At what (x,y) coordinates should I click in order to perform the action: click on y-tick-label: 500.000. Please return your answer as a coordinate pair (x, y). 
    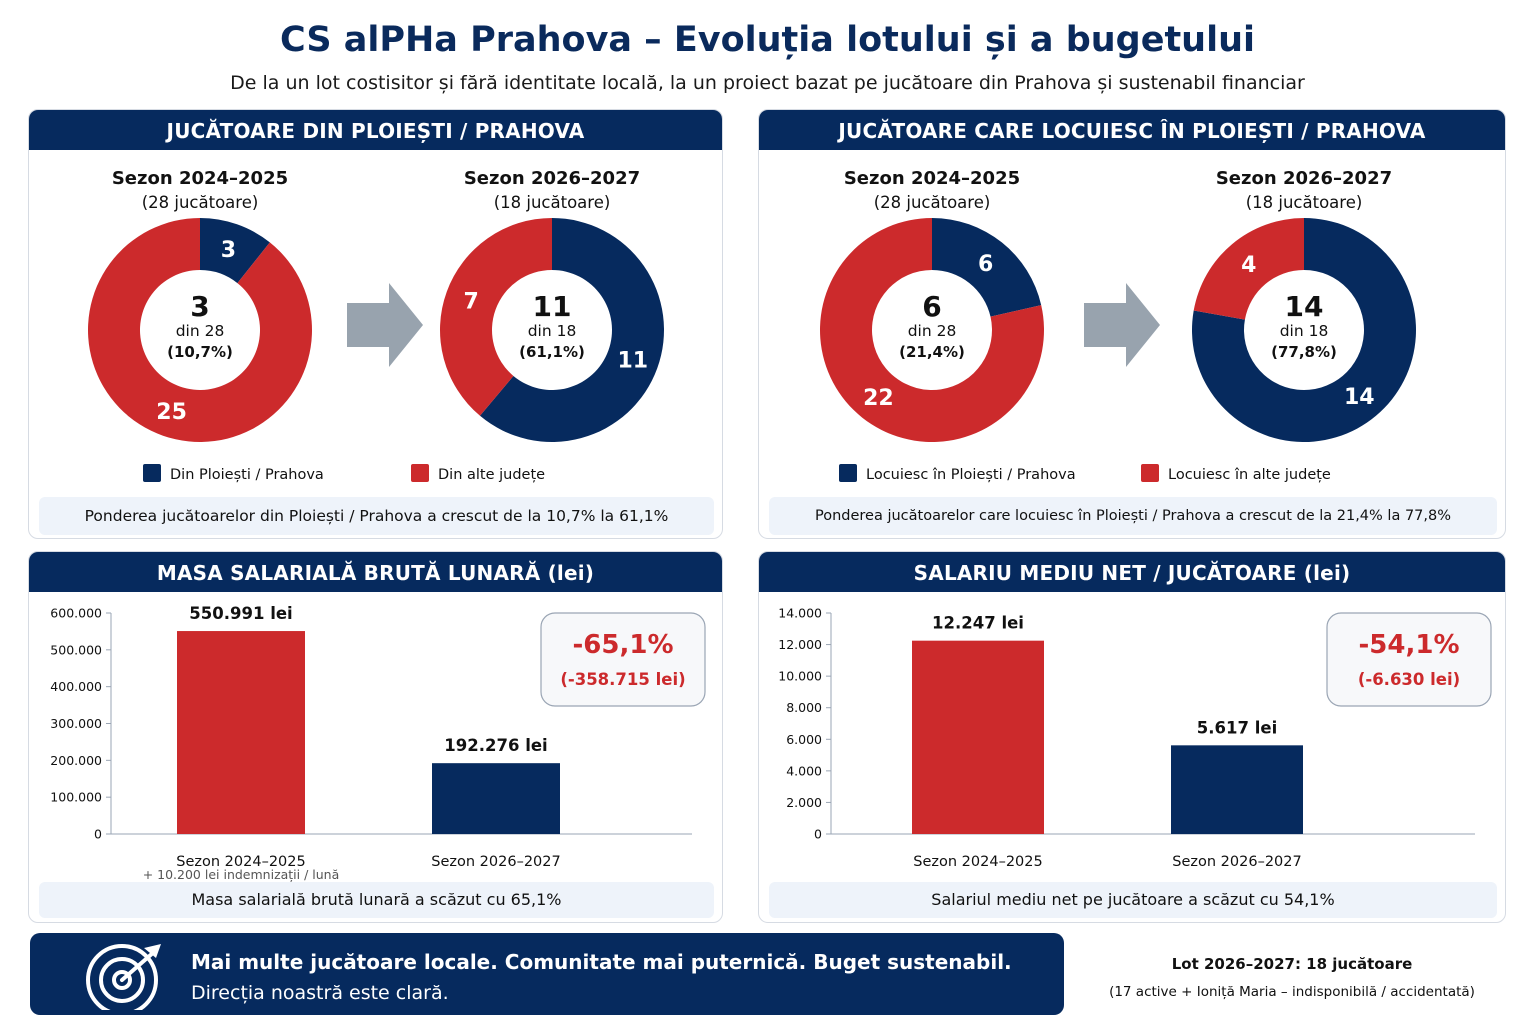
    Looking at the image, I should click on (76, 649).